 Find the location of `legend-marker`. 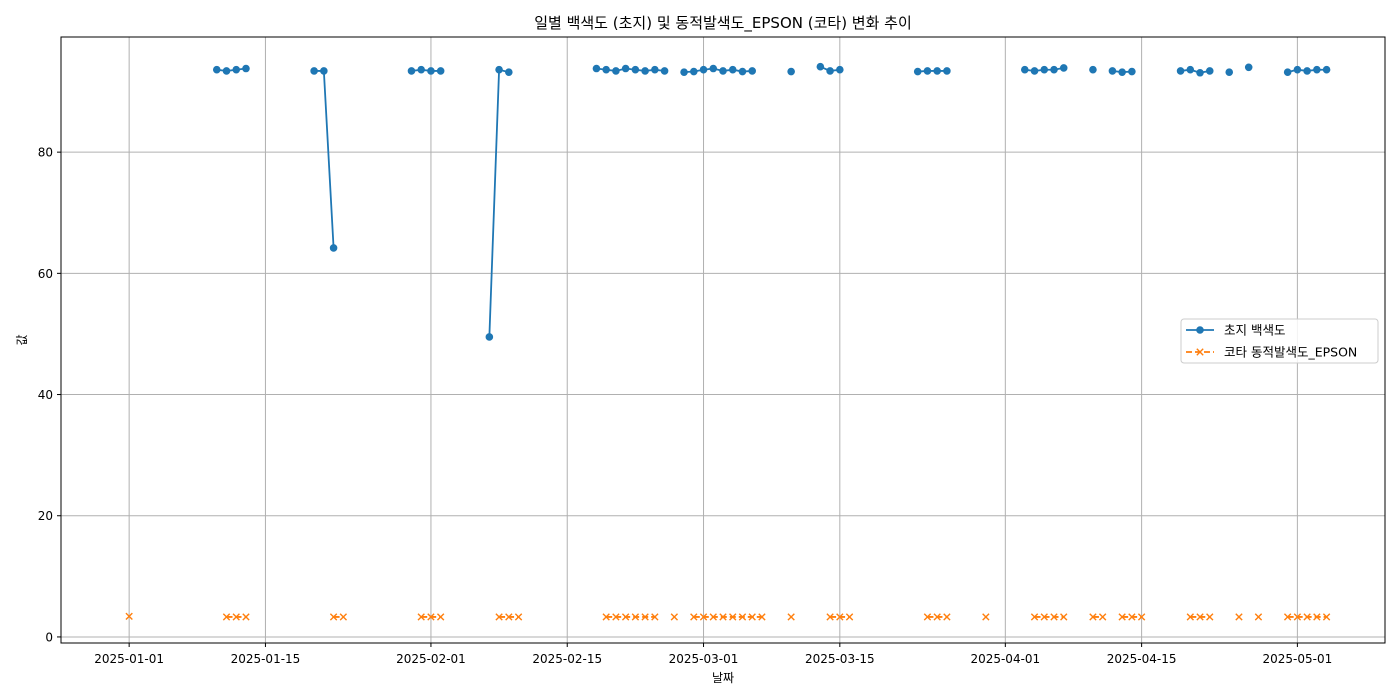

legend-marker is located at coordinates (1200, 352).